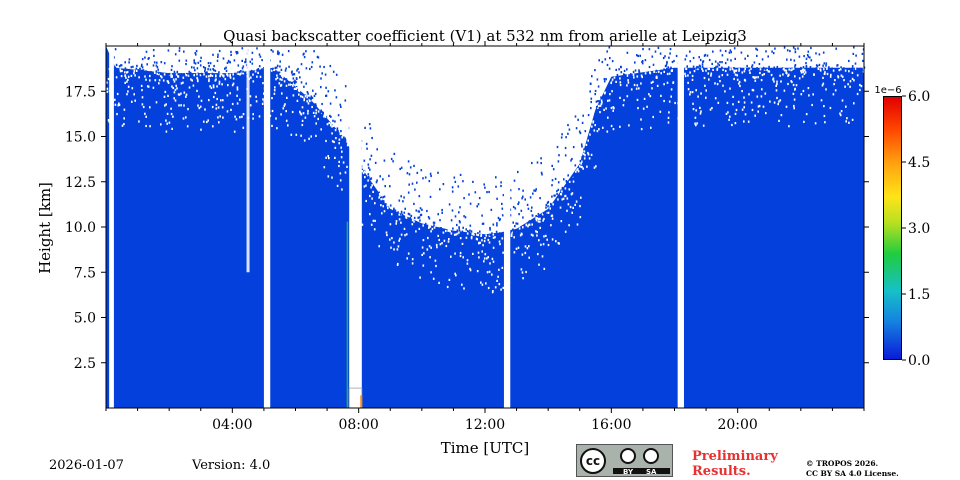 This screenshot has height=480, width=960. Describe the element at coordinates (355, 398) in the screenshot. I see `ground-gap-box` at that location.